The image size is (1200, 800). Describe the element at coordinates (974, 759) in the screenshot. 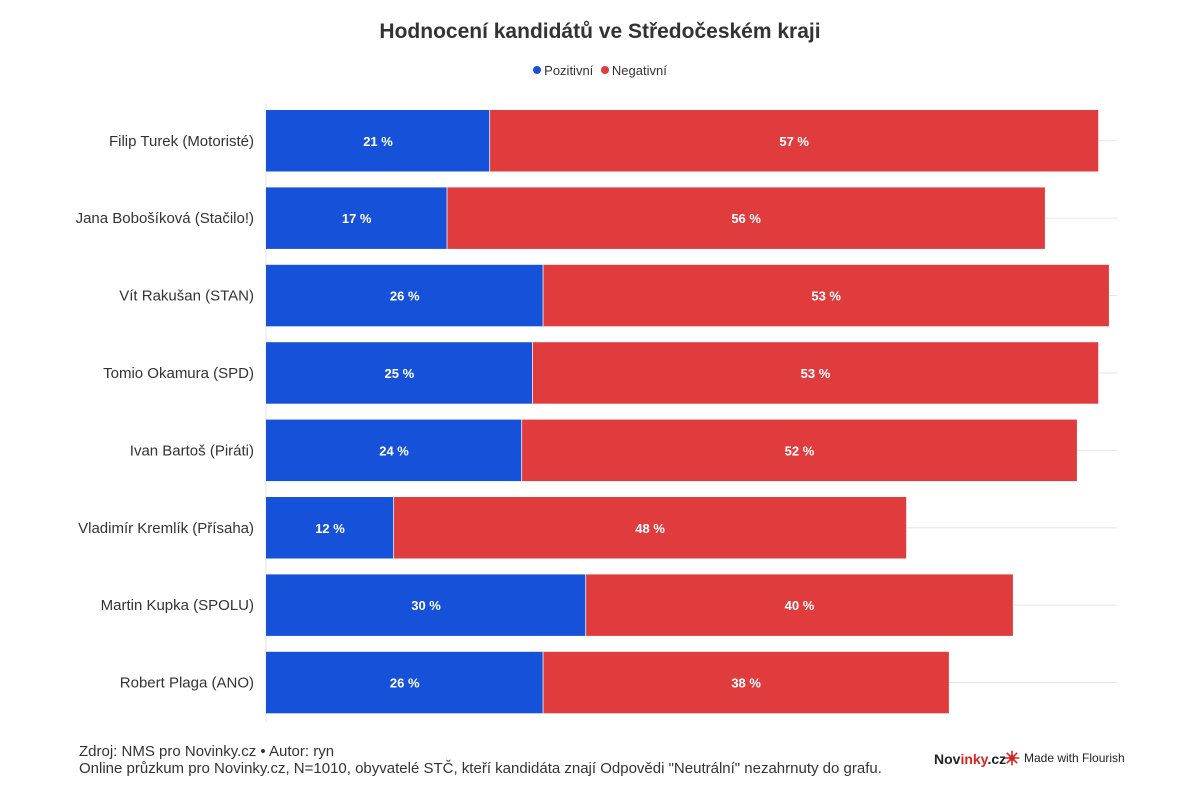

I see `novinky-logo-highlight: inky` at that location.